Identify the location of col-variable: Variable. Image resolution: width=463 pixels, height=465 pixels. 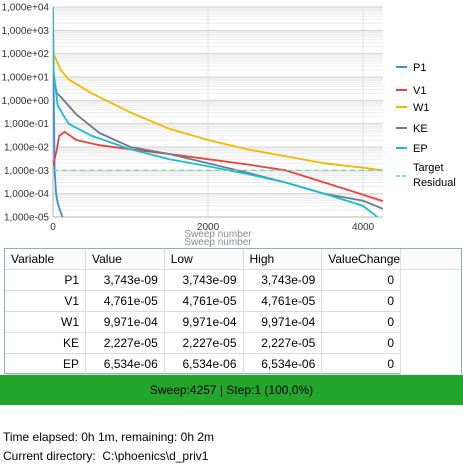
(45, 259).